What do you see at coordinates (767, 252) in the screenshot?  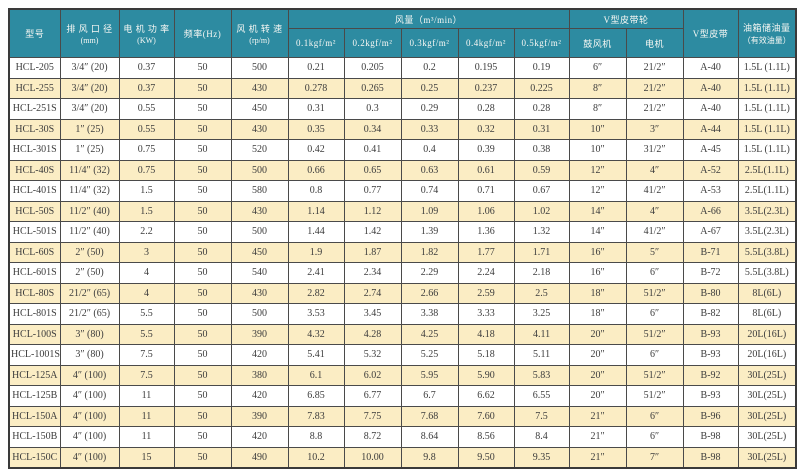 I see `cell-oil-capacity: 5.5L(3.8L)` at bounding box center [767, 252].